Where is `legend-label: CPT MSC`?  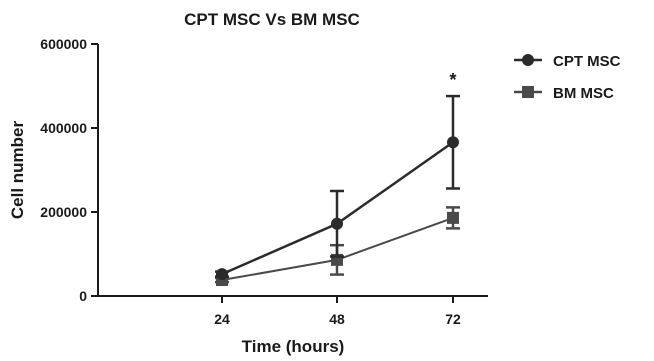 legend-label: CPT MSC is located at coordinates (587, 61).